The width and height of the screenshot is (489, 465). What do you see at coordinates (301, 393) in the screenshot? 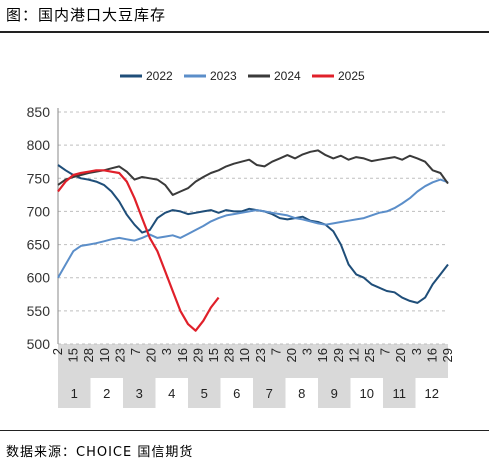
I see `month-label: 8` at bounding box center [301, 393].